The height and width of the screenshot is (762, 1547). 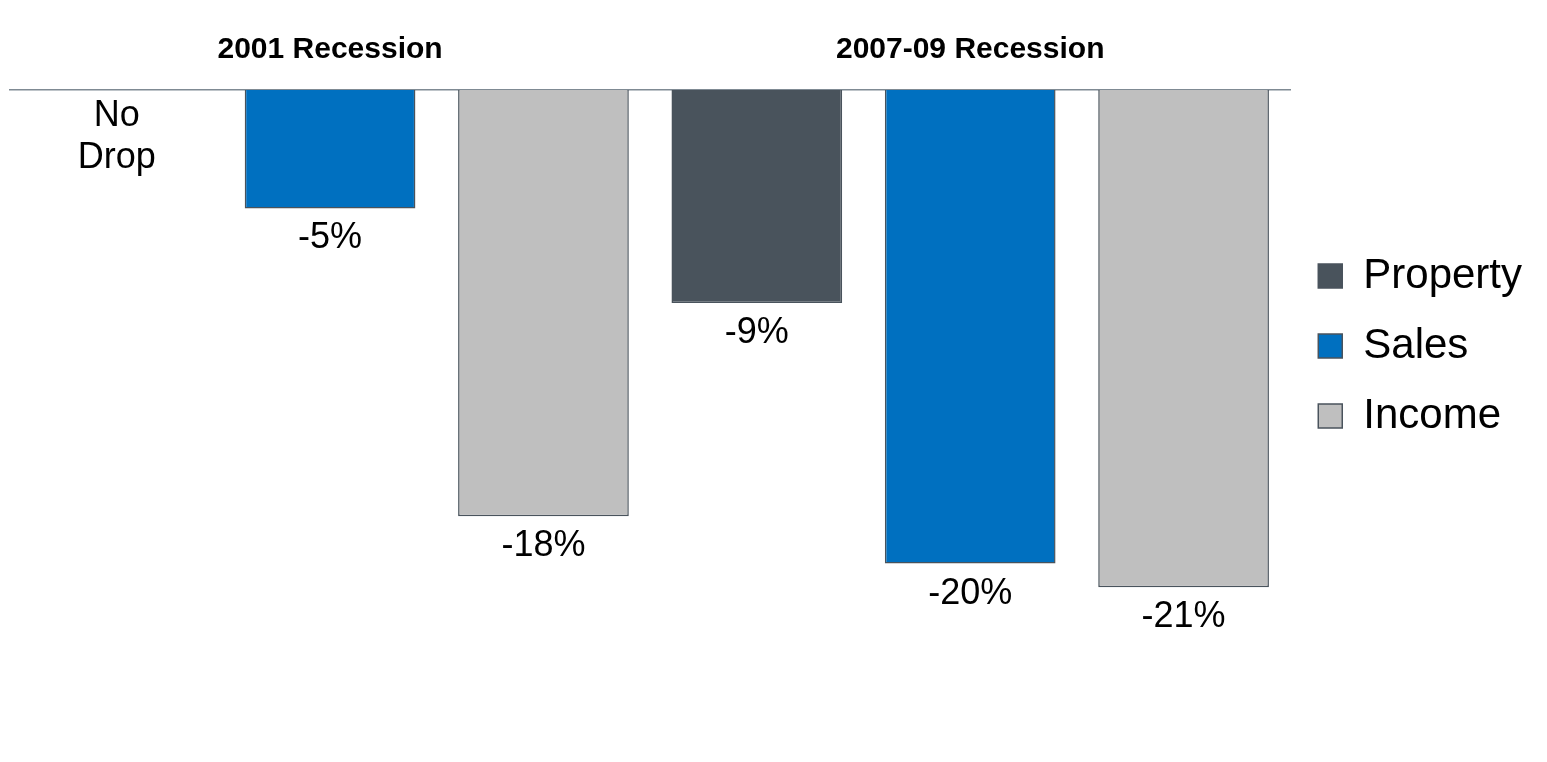 What do you see at coordinates (1416, 343) in the screenshot?
I see `legend-label: Sales` at bounding box center [1416, 343].